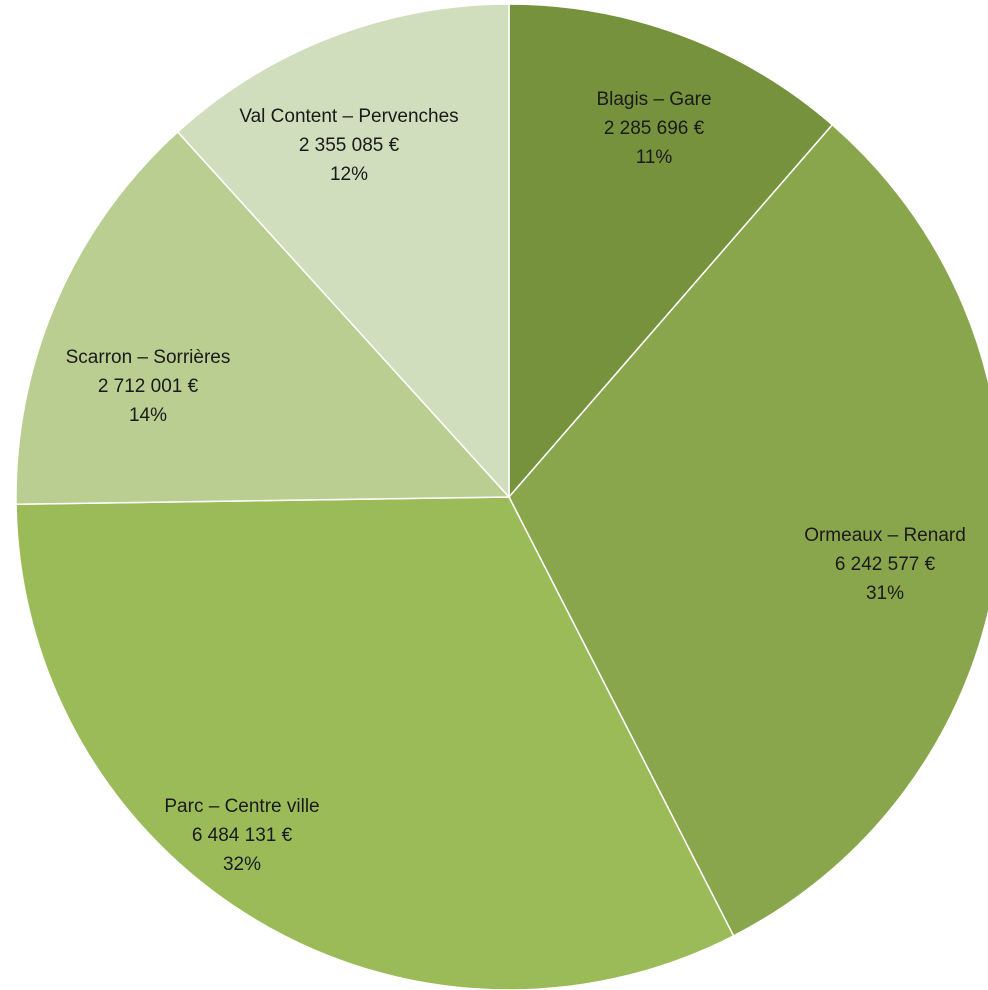 This screenshot has height=990, width=988. What do you see at coordinates (241, 806) in the screenshot?
I see `slice-label-name: Parc – Centre ville` at bounding box center [241, 806].